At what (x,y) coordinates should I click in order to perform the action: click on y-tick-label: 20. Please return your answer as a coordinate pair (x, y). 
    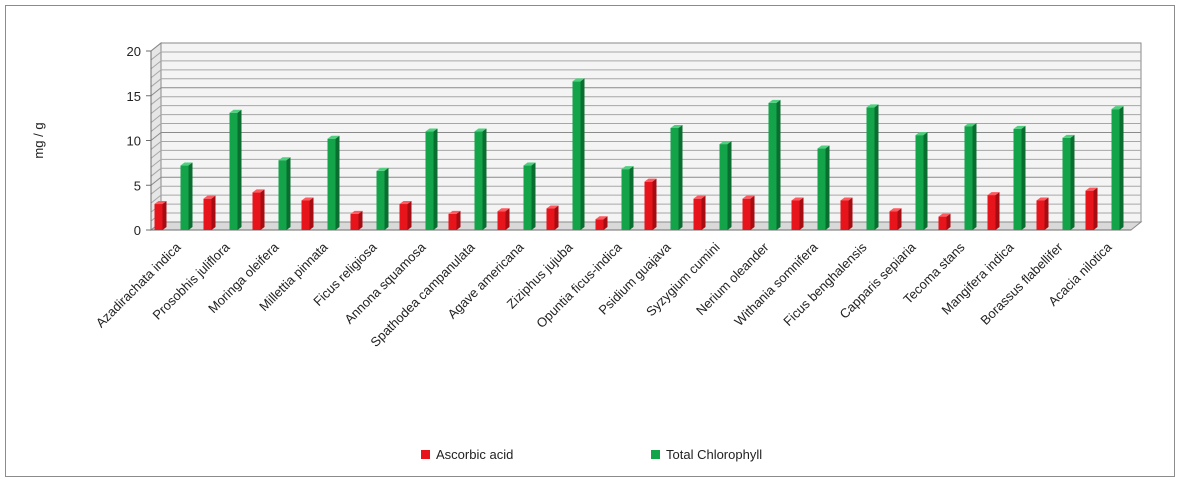
    Looking at the image, I should click on (134, 51).